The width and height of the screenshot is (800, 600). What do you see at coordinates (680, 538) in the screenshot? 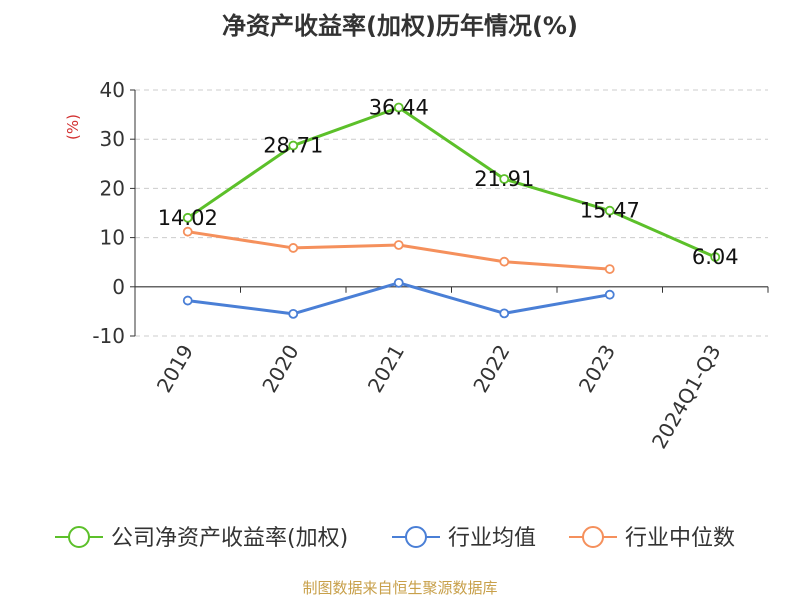
I see `legend-label-industry_median: 行业中位数` at bounding box center [680, 538].